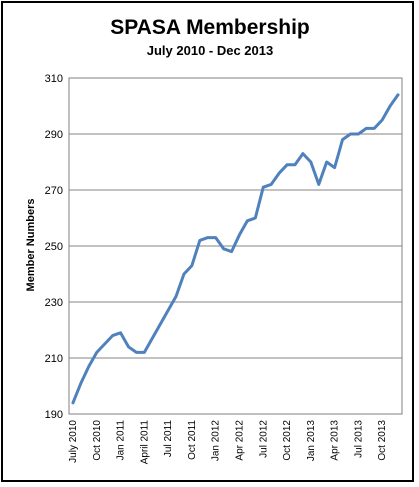 This screenshot has width=419, height=487. Describe the element at coordinates (216, 441) in the screenshot. I see `x-tick-label: Jan 2012` at that location.